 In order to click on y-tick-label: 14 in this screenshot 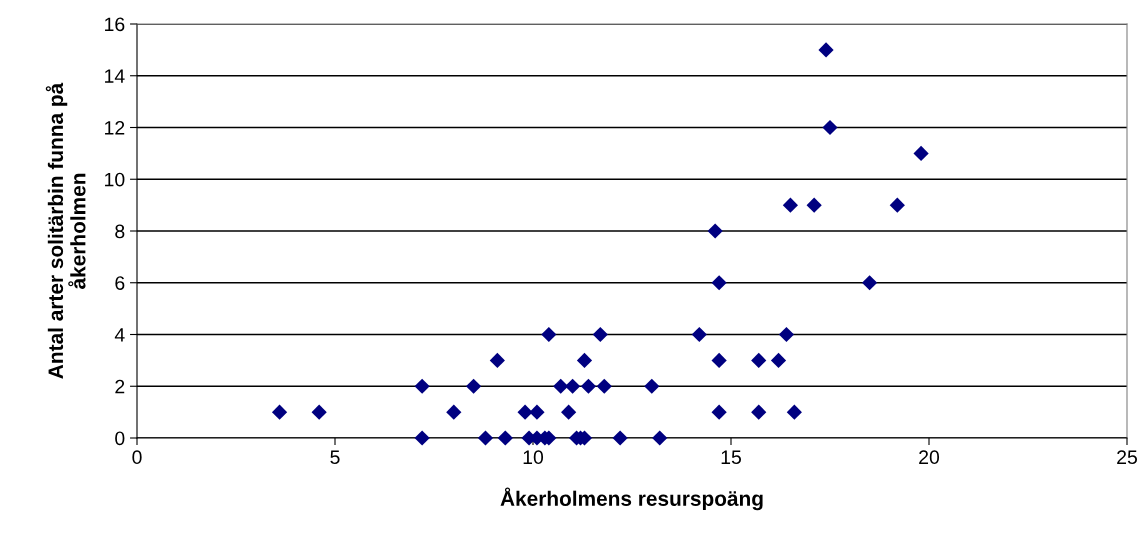, I will do `click(115, 76)`.